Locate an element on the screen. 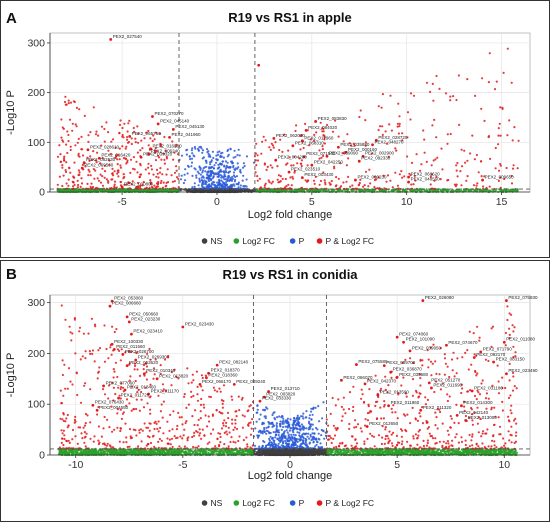 The height and width of the screenshot is (527, 550). x-tick-label: 0 is located at coordinates (217, 202).